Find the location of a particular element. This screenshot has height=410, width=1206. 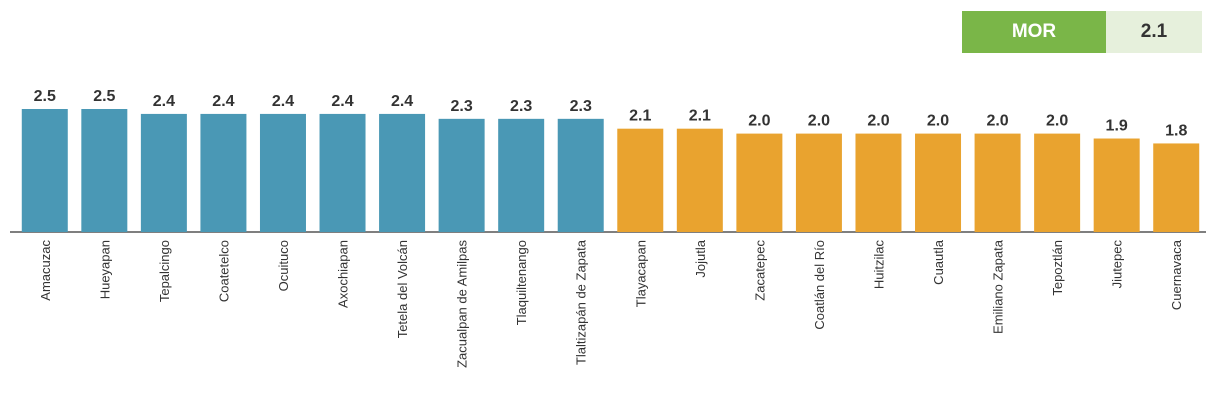

category-label-14: Huitzilac is located at coordinates (878, 265).